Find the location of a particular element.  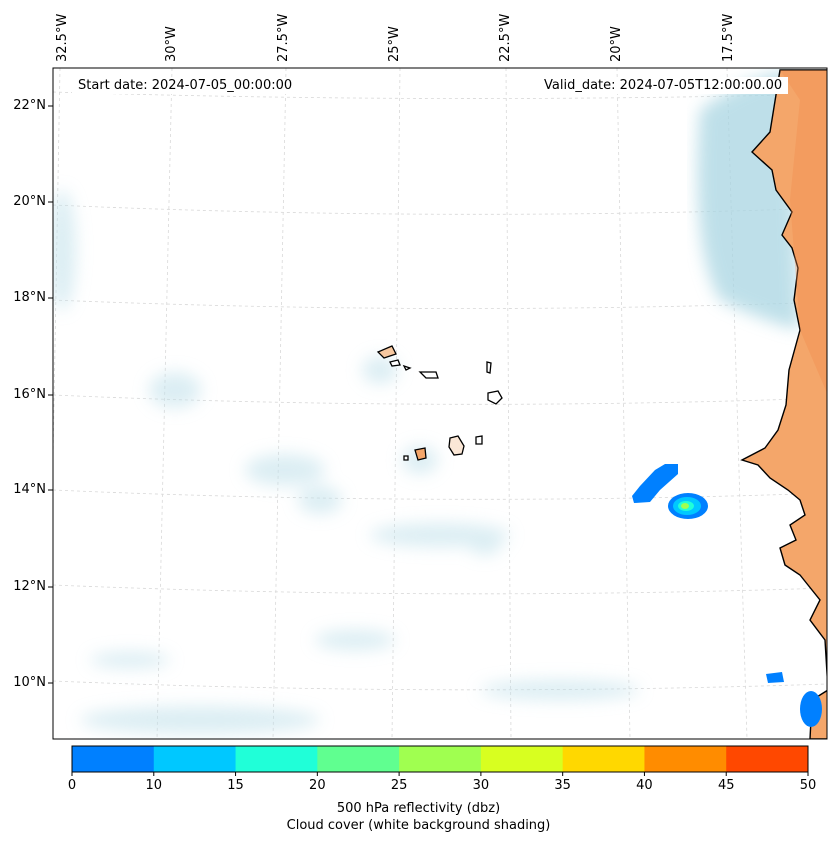

lat-label: 14°N is located at coordinates (29, 489).